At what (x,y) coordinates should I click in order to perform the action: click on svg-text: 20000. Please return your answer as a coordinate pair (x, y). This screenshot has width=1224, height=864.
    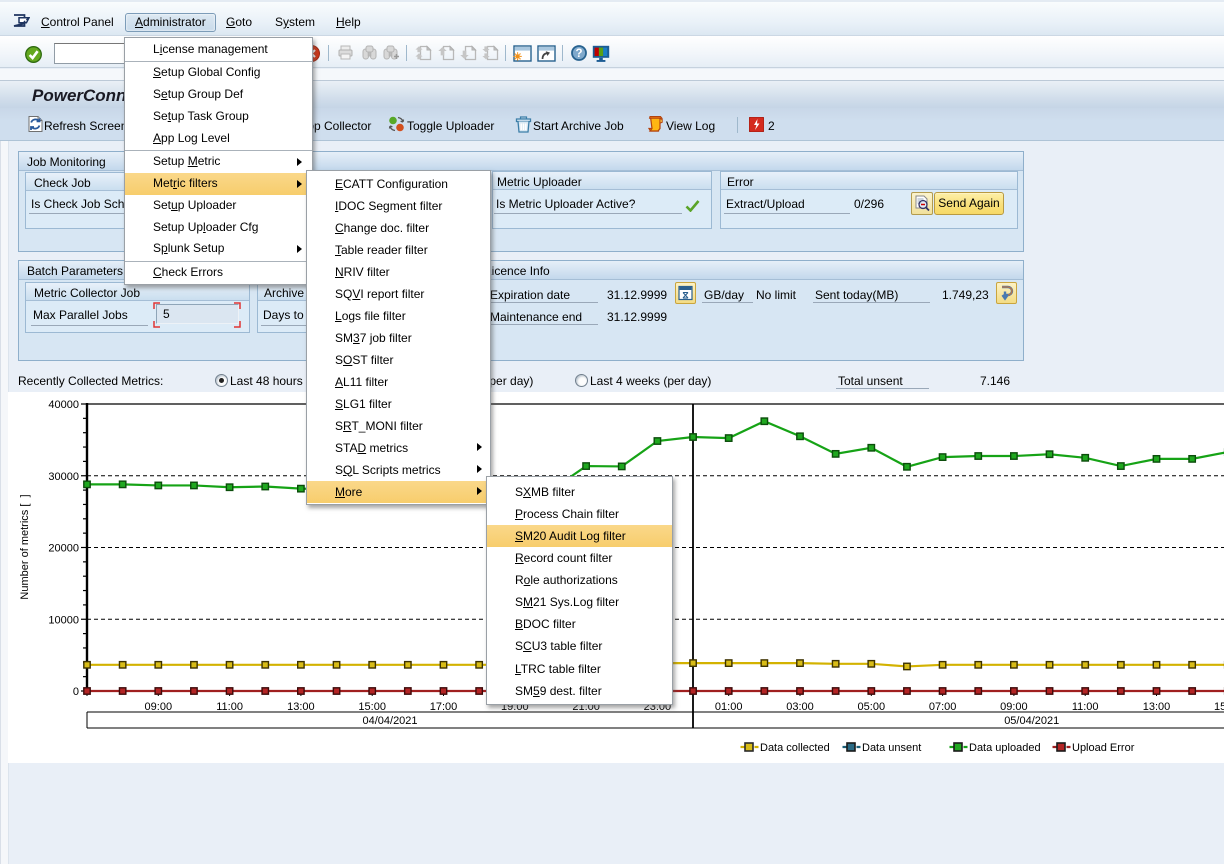
    Looking at the image, I should click on (63, 549).